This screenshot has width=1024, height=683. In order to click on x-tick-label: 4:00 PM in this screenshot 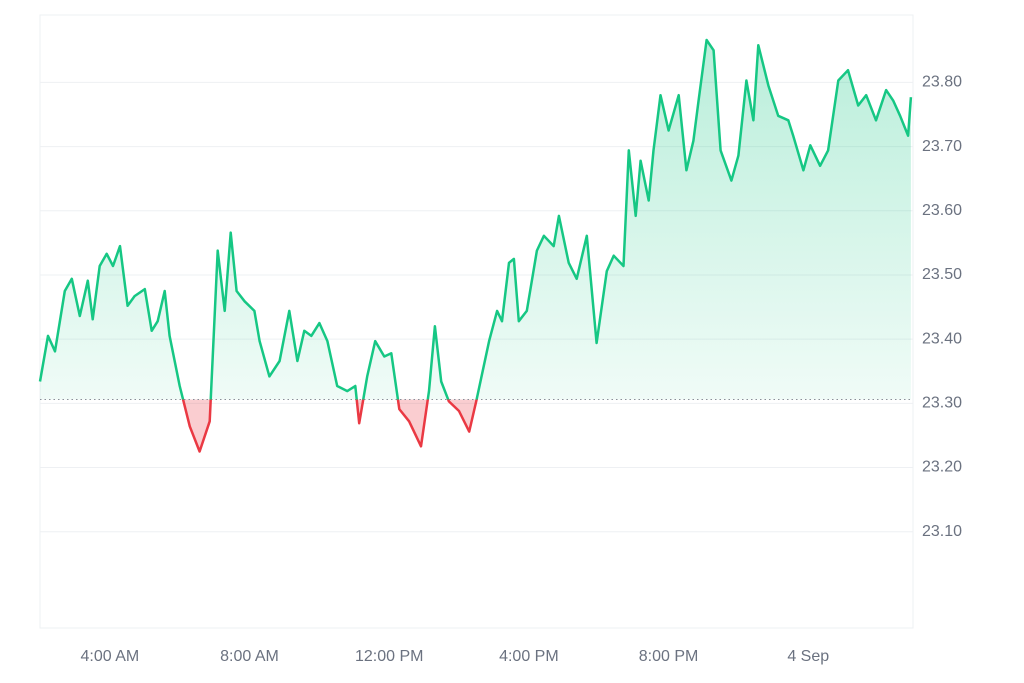, I will do `click(529, 656)`.